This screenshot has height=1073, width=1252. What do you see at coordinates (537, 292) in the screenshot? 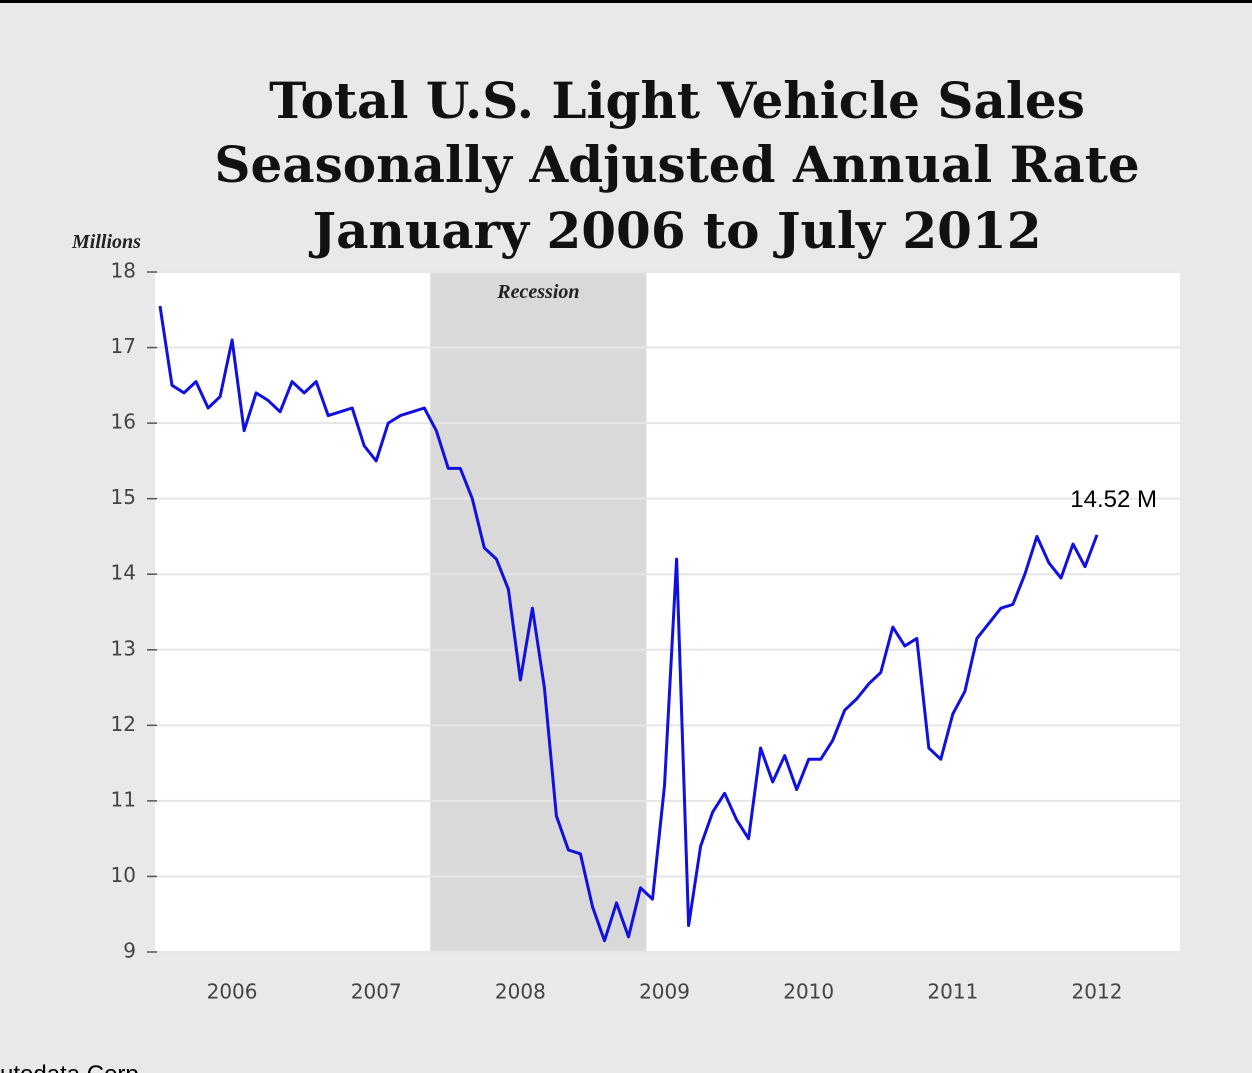
I see `recession-label: Recession` at bounding box center [537, 292].